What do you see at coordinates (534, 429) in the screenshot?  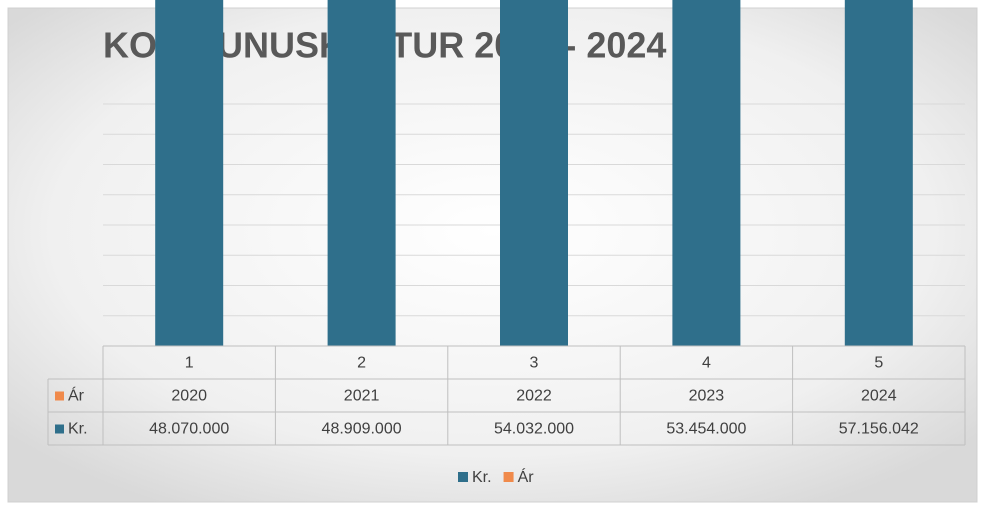 I see `table-cell: 54.032.000` at bounding box center [534, 429].